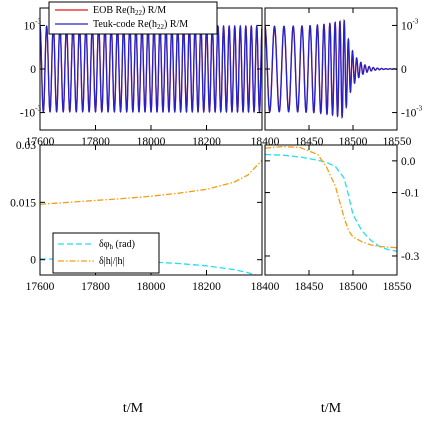 The width and height of the screenshot is (436, 436). I want to click on x-tick-label: 18200, so click(206, 287).